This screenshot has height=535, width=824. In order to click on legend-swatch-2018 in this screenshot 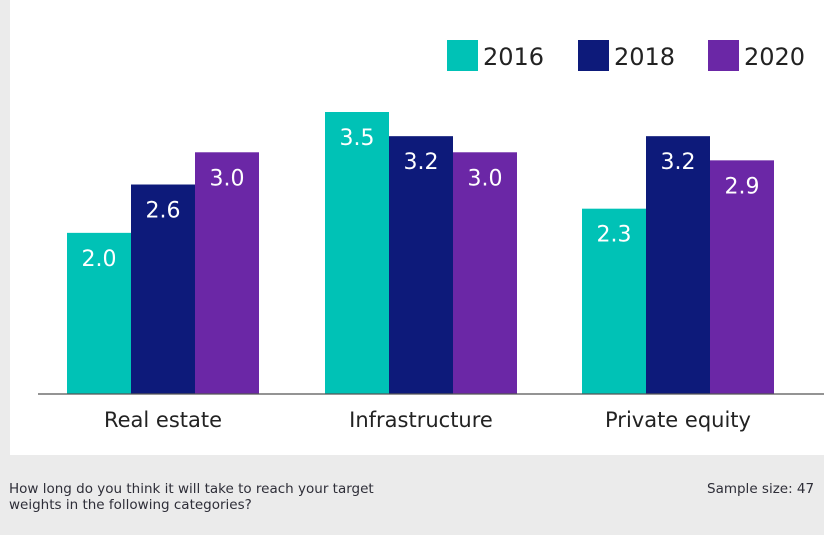, I will do `click(593, 55)`.